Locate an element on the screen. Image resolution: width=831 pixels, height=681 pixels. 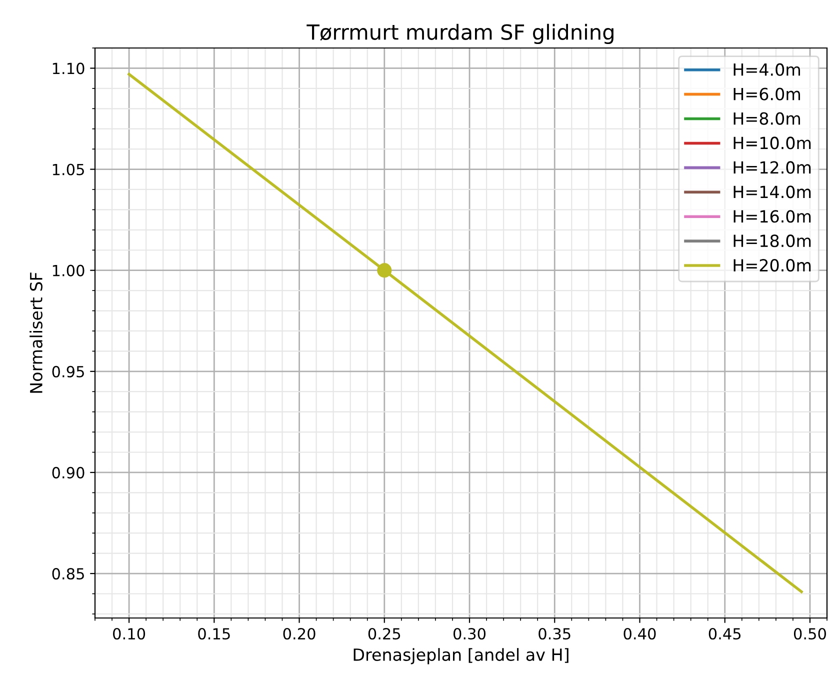
chart-title: Tørrmurt murdam SF glidning is located at coordinates (460, 34).